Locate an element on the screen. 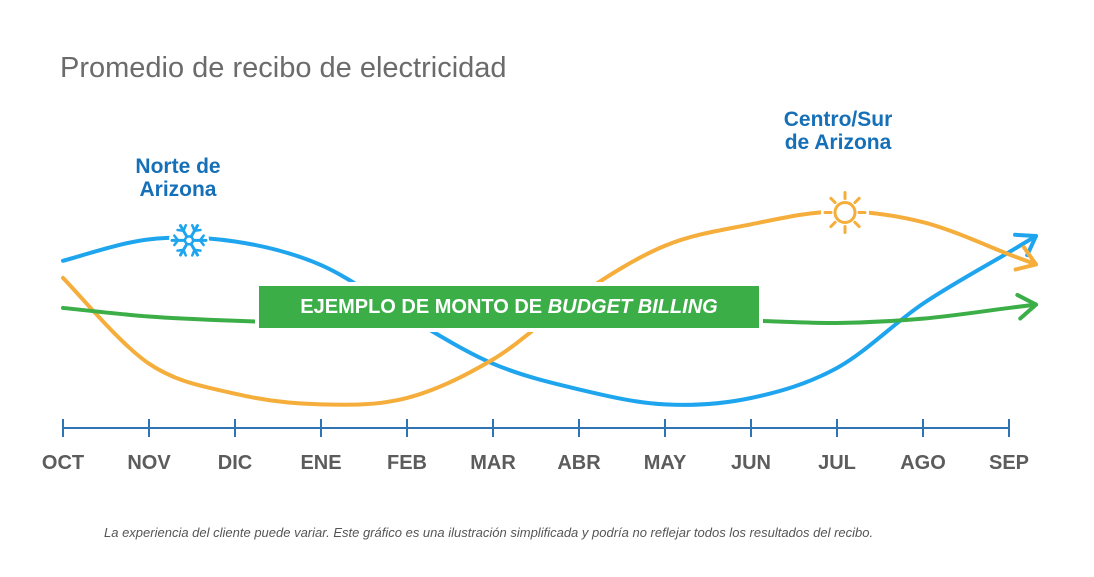  series-arrow-budget is located at coordinates (1026, 306).